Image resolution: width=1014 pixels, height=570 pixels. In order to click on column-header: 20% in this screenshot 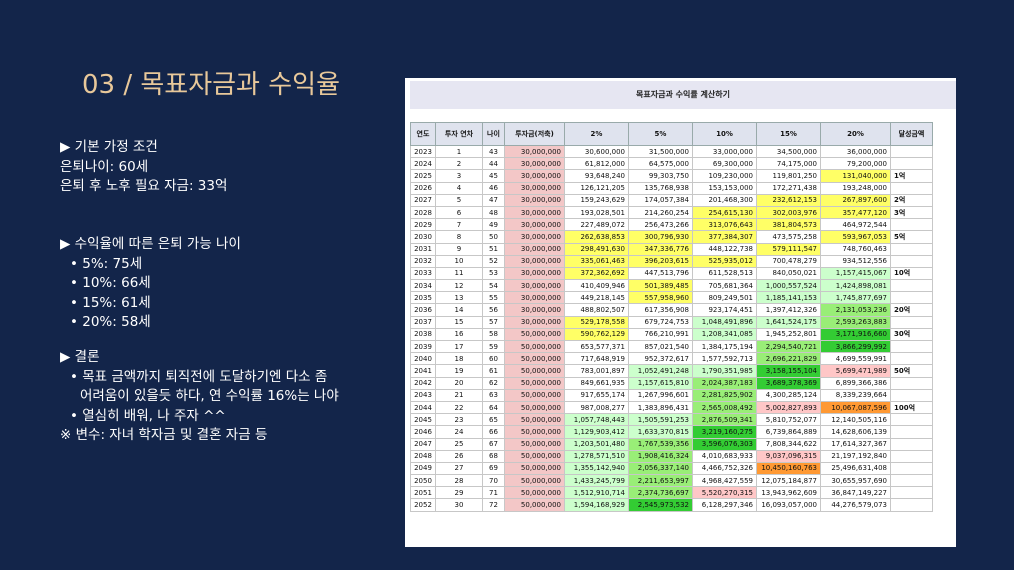, I will do `click(855, 134)`.